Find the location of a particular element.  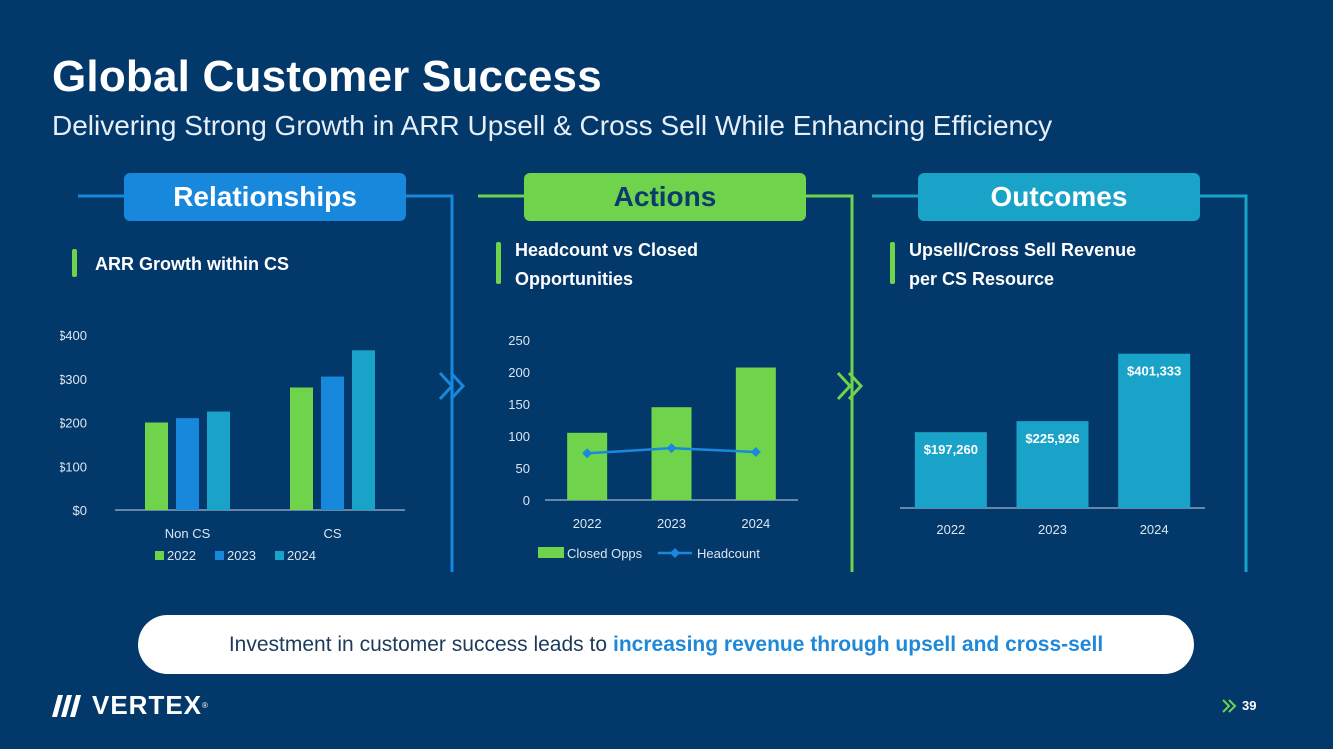

data-label: $197,260 is located at coordinates (951, 449).